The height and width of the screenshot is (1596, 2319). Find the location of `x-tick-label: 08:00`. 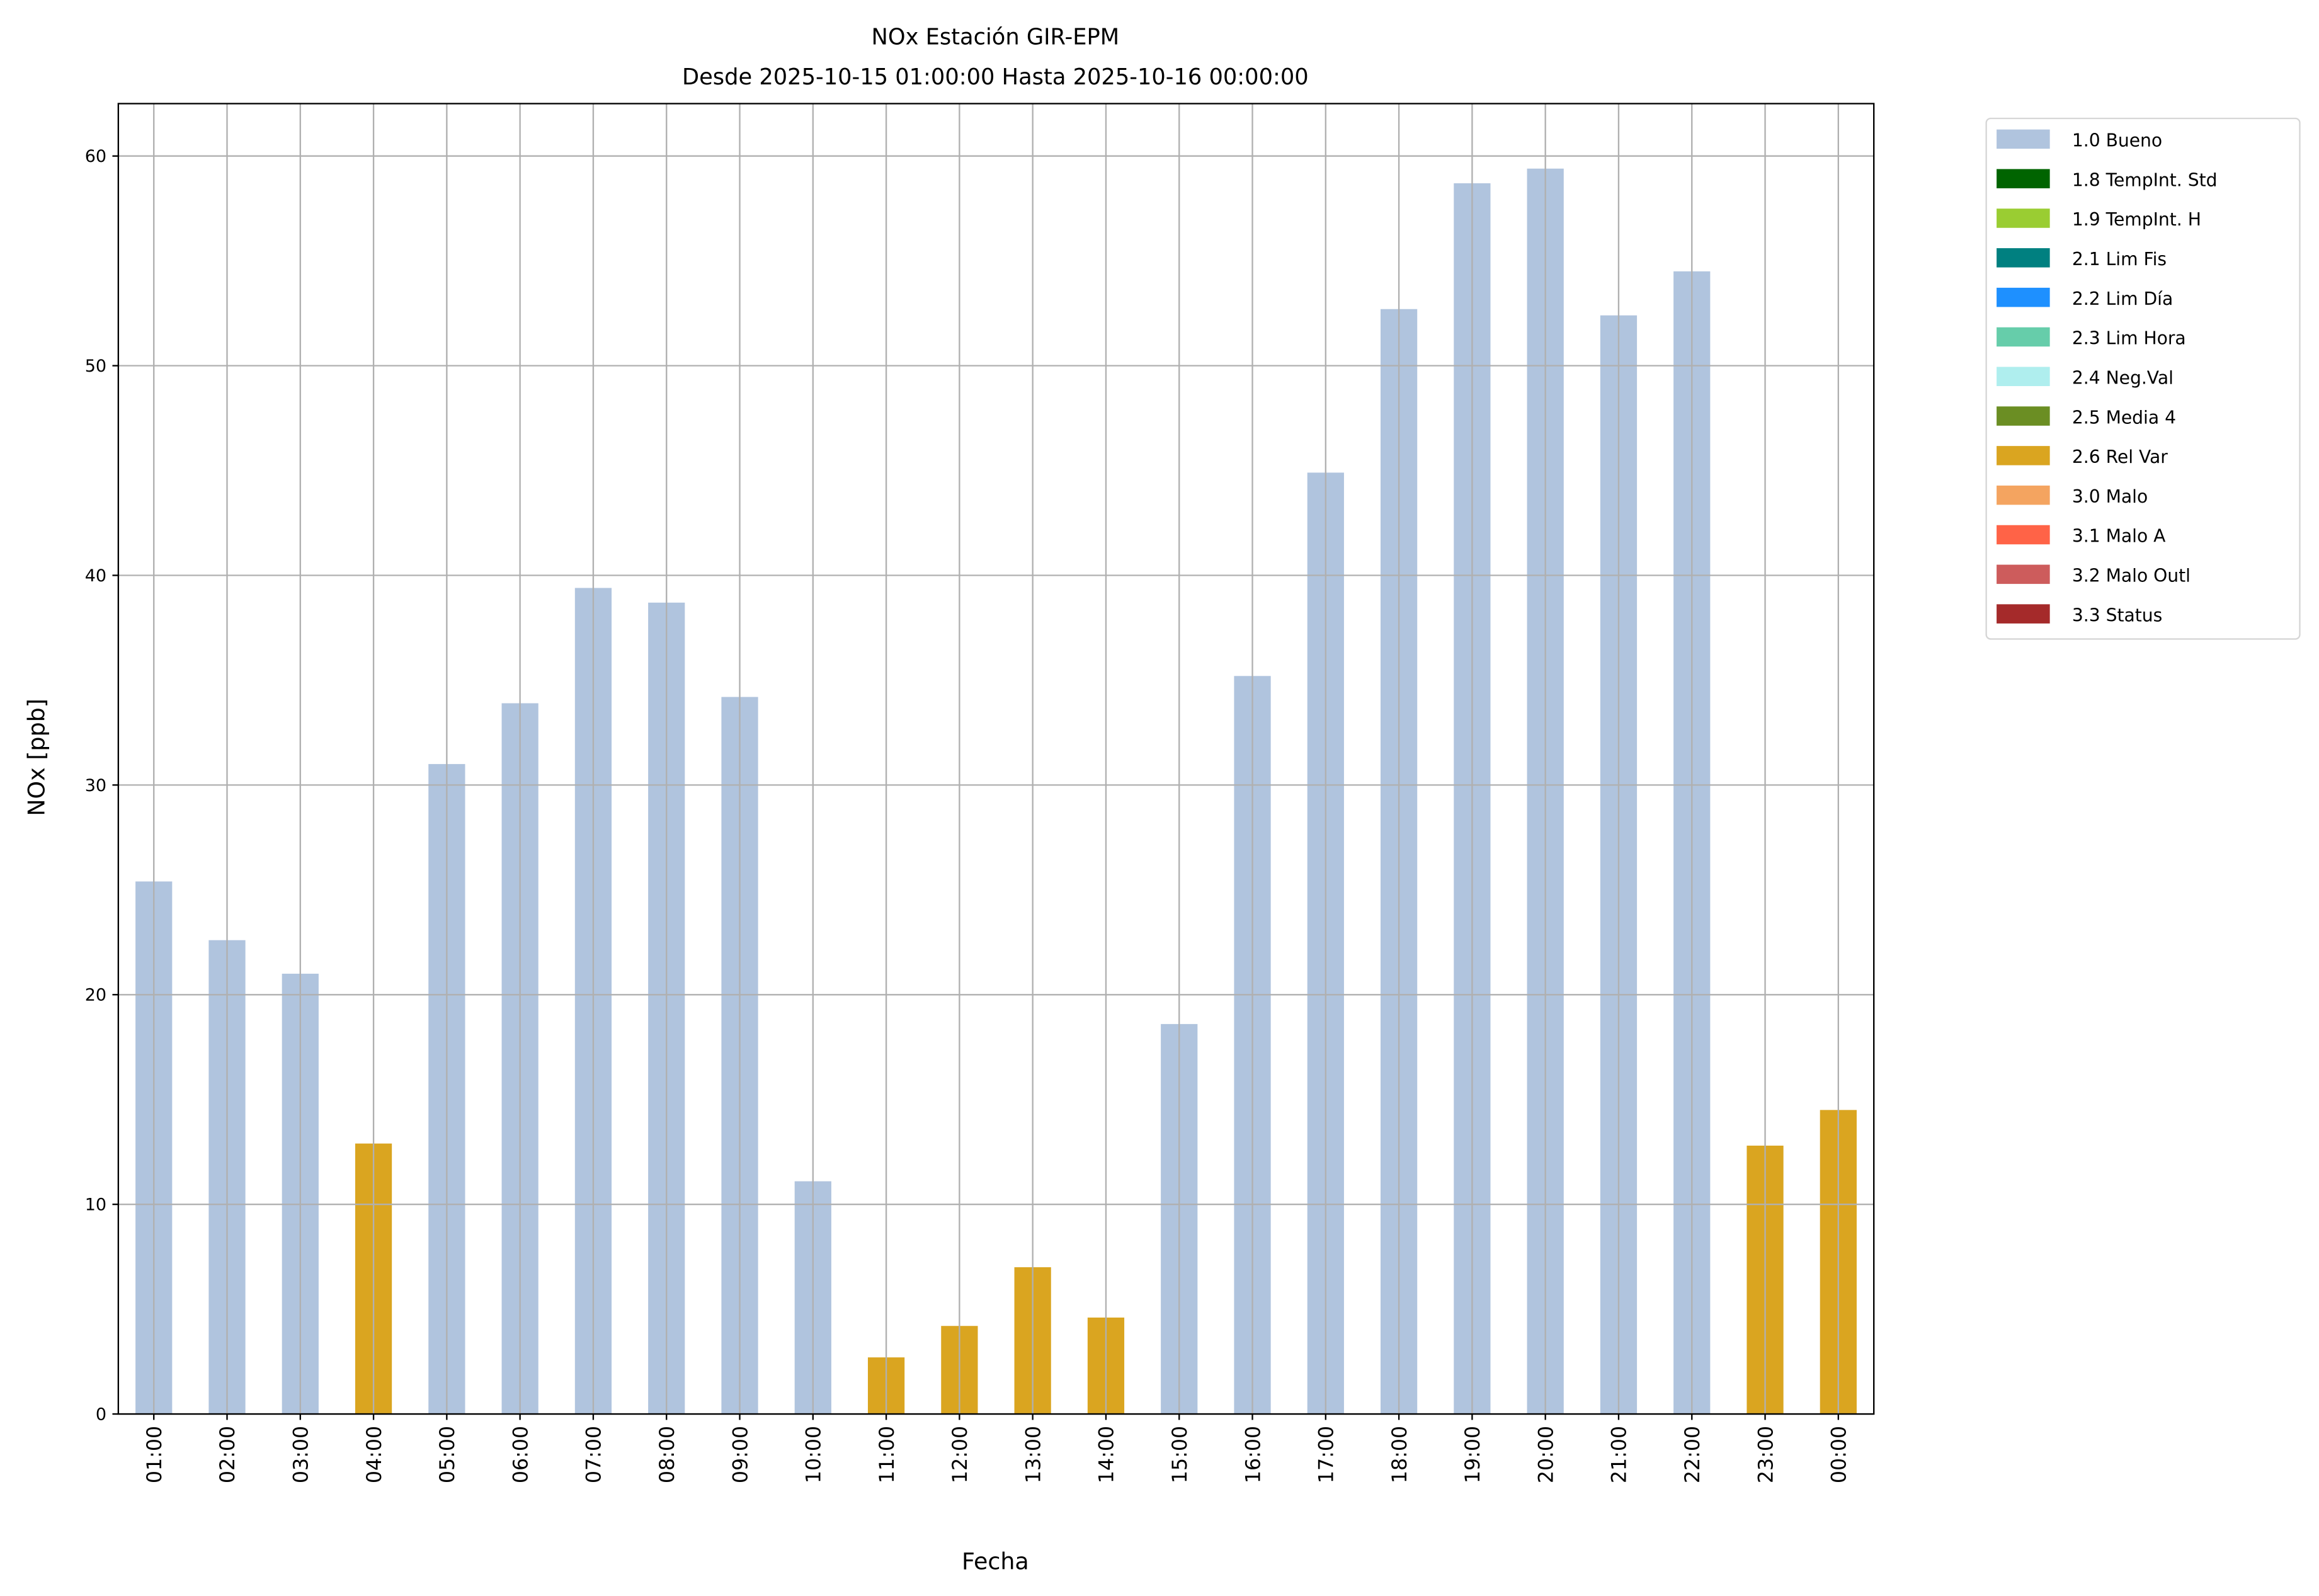

x-tick-label: 08:00 is located at coordinates (667, 1454).